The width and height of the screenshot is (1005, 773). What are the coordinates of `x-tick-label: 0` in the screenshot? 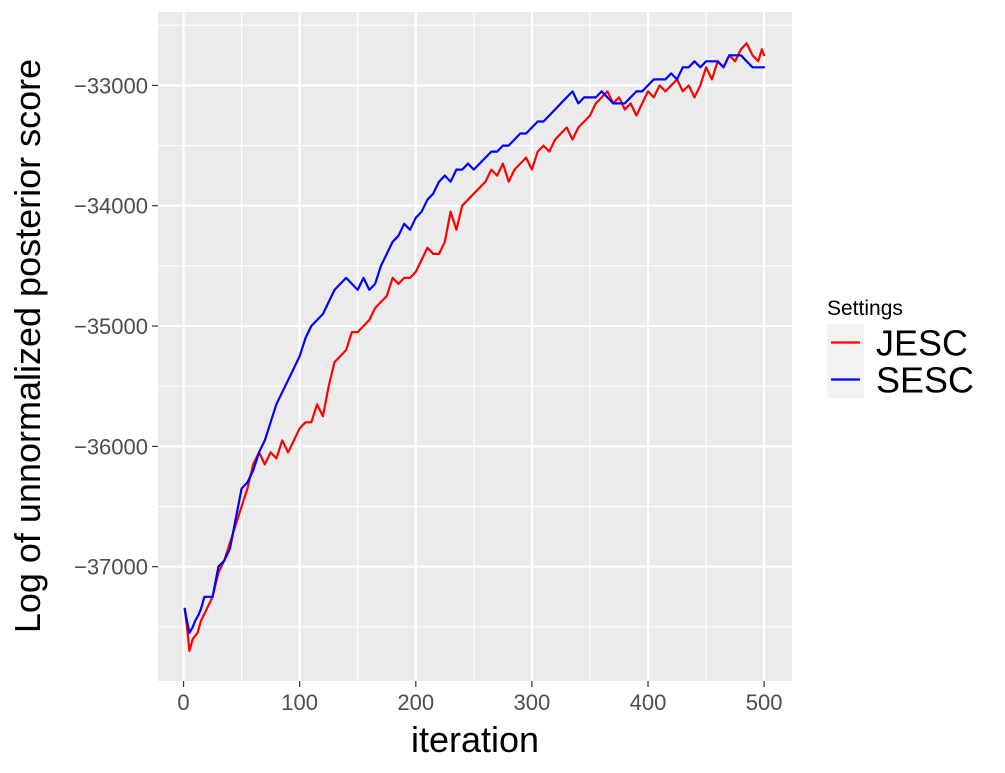 It's located at (183, 702).